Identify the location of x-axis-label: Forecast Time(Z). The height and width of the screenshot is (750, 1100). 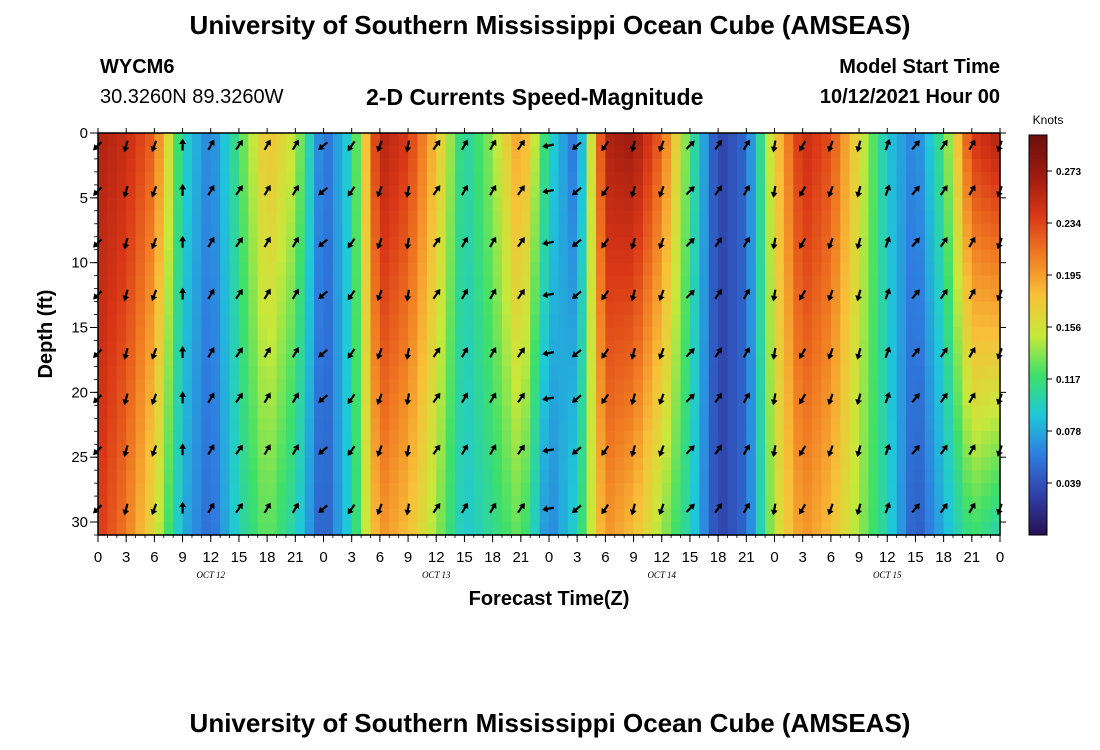
(549, 599).